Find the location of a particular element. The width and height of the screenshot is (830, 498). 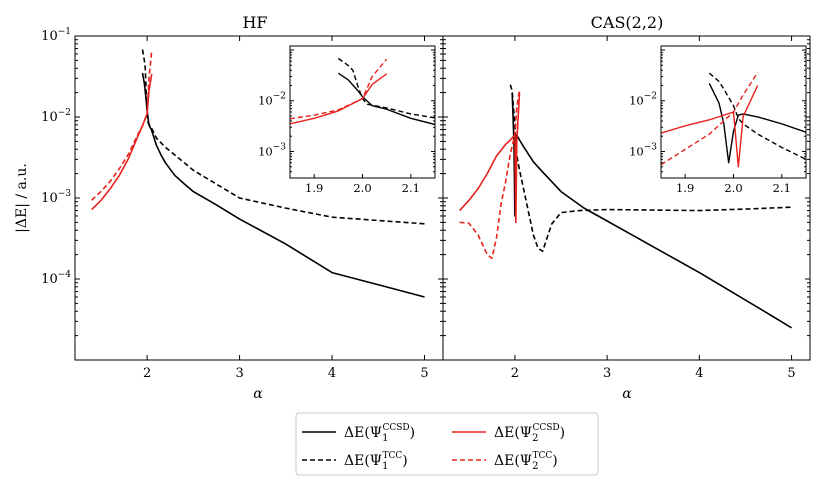

inset1-xtick-label: 1.9 is located at coordinates (685, 188).